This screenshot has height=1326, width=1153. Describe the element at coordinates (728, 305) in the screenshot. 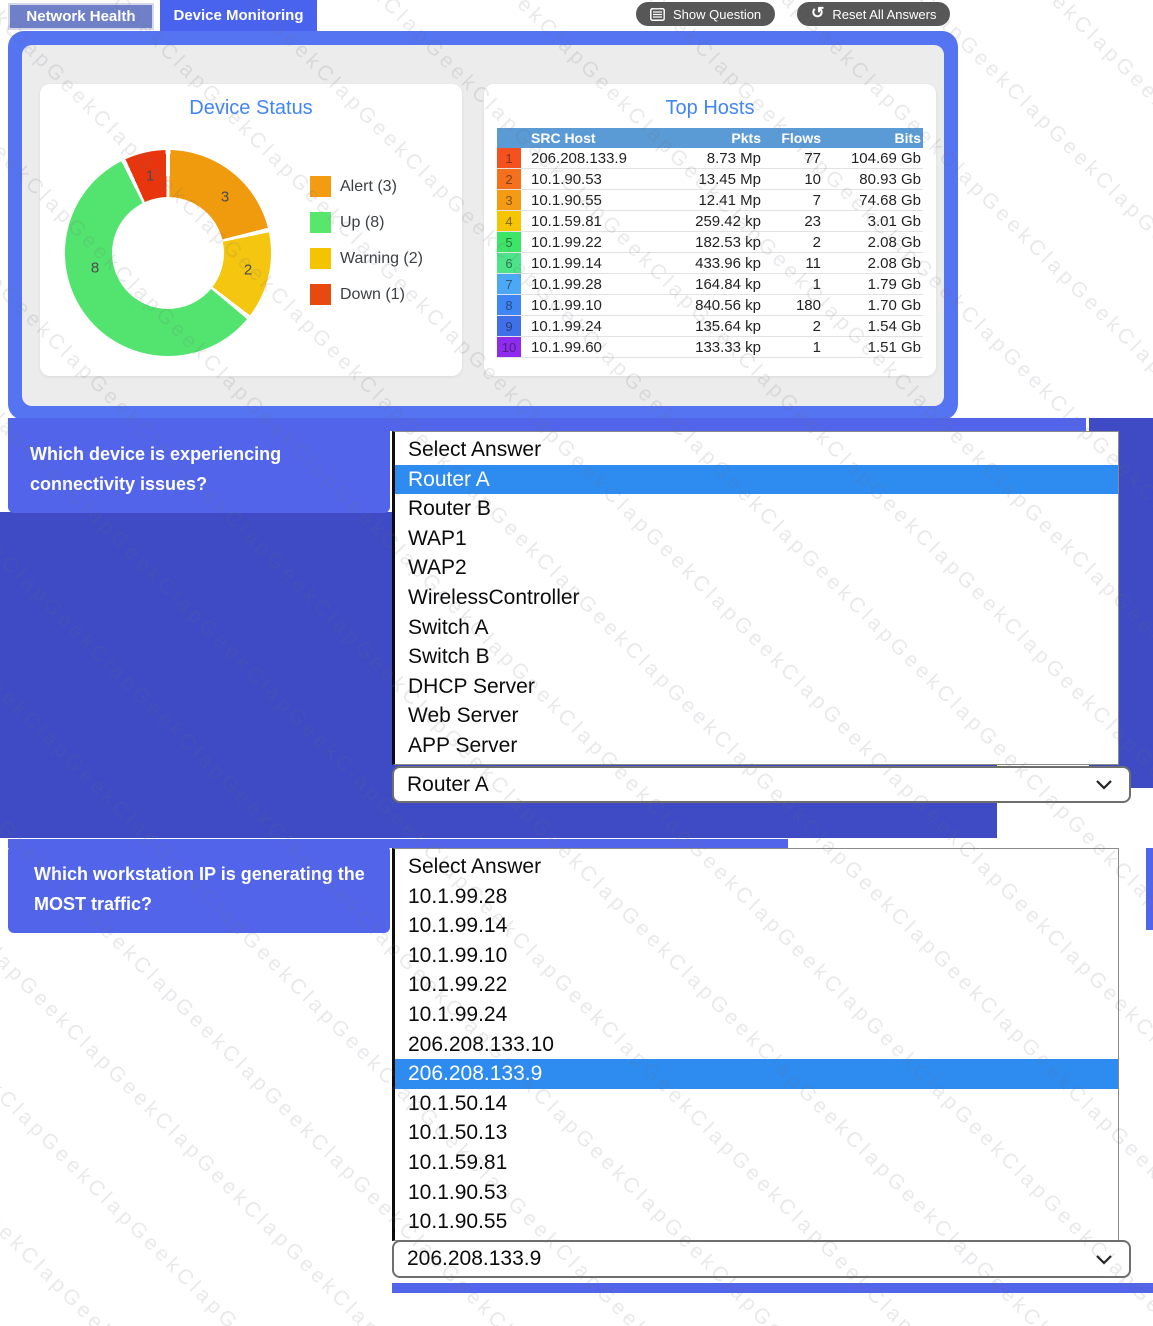

I see `cell-pkts: 840.56 kp` at that location.